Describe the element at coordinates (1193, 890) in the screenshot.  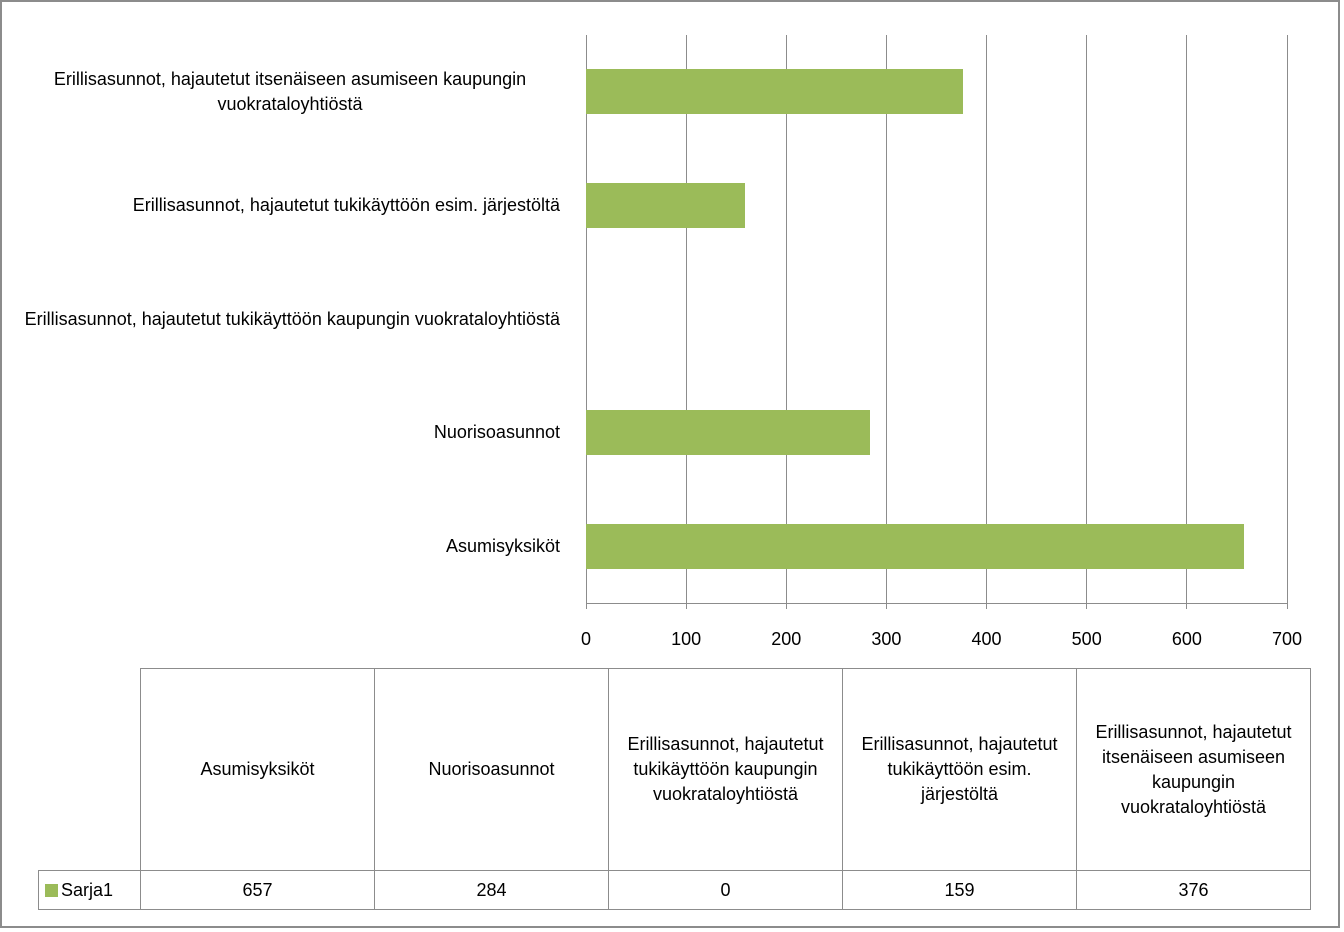
I see `table-value-cell: 376` at that location.